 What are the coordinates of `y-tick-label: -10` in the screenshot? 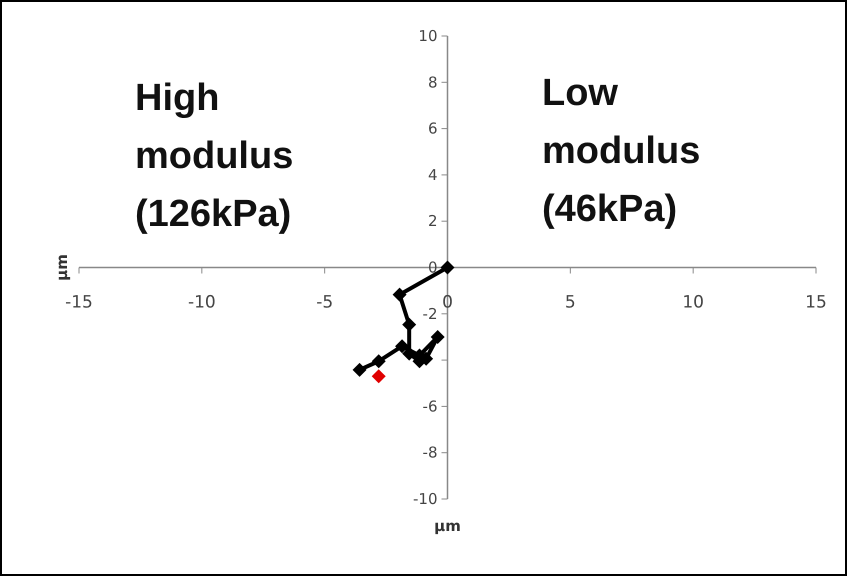 It's located at (425, 499).